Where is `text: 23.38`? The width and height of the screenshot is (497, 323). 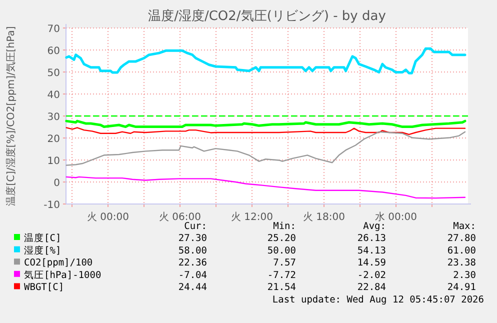
text: 23.38 is located at coordinates (461, 263).